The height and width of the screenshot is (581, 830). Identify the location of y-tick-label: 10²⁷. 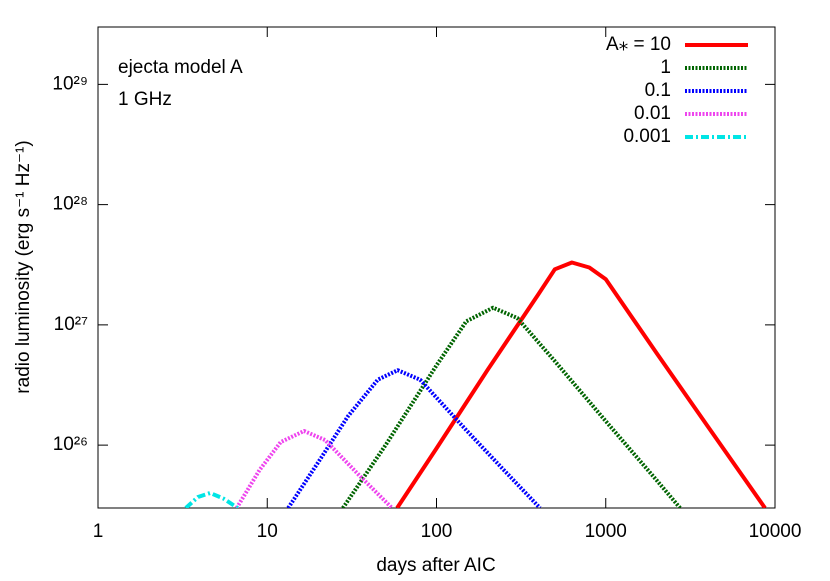
(71, 324).